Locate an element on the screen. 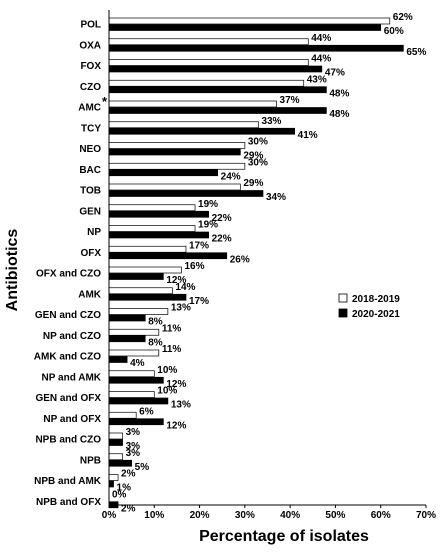  x-tick-label: 10% is located at coordinates (154, 515).